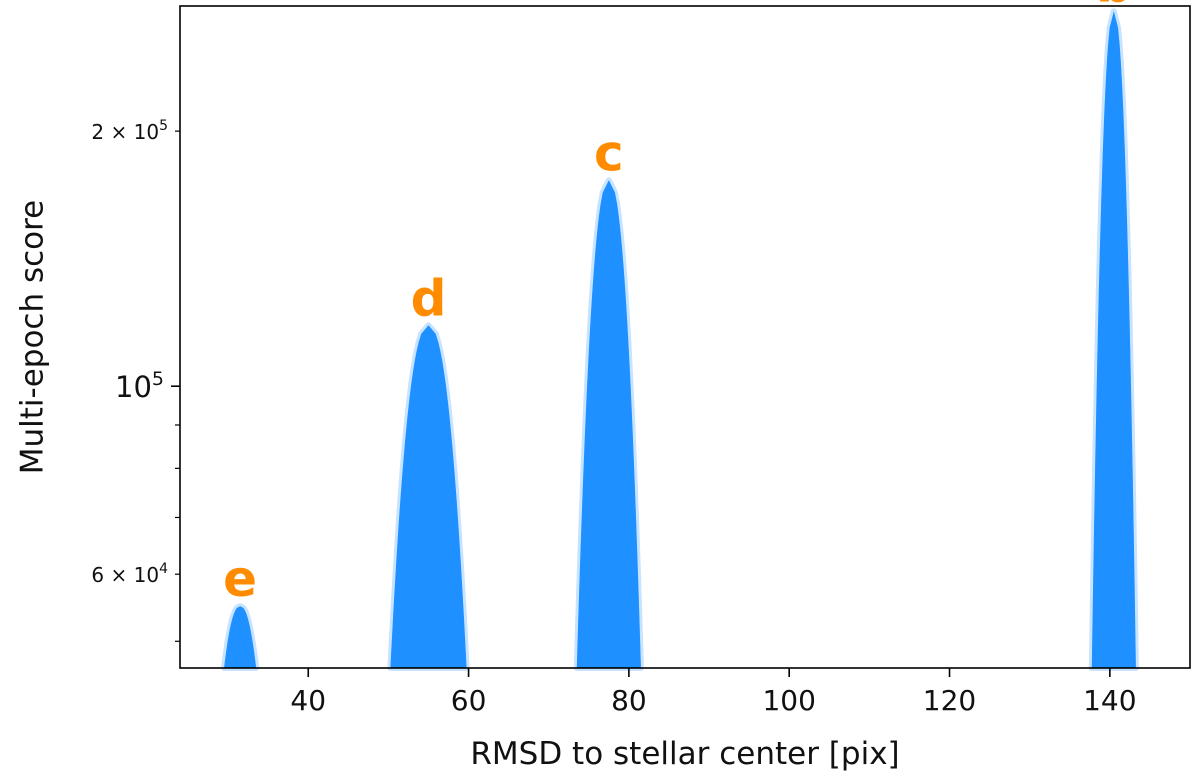 This screenshot has width=1200, height=780. Describe the element at coordinates (429, 298) in the screenshot. I see `peak-label-d: d` at that location.